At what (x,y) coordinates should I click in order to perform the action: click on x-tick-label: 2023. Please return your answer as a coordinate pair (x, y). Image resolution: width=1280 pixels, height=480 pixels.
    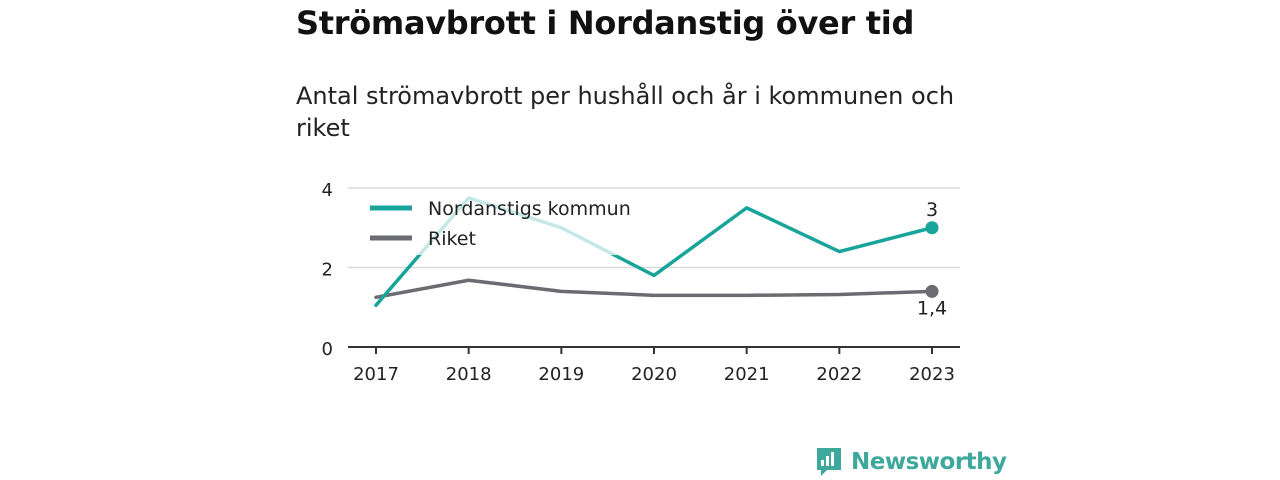
    Looking at the image, I should click on (932, 374).